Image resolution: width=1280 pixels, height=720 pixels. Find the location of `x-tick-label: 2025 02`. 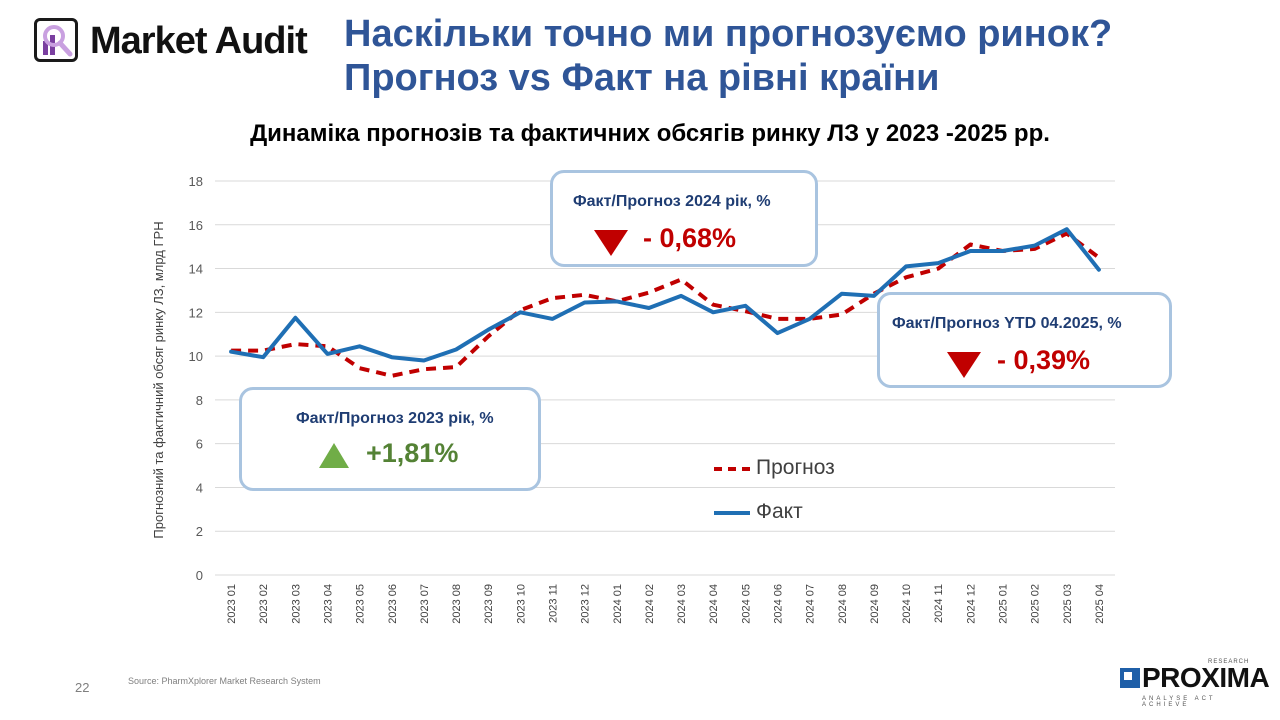

x-tick-label: 2025 02 is located at coordinates (1036, 604).